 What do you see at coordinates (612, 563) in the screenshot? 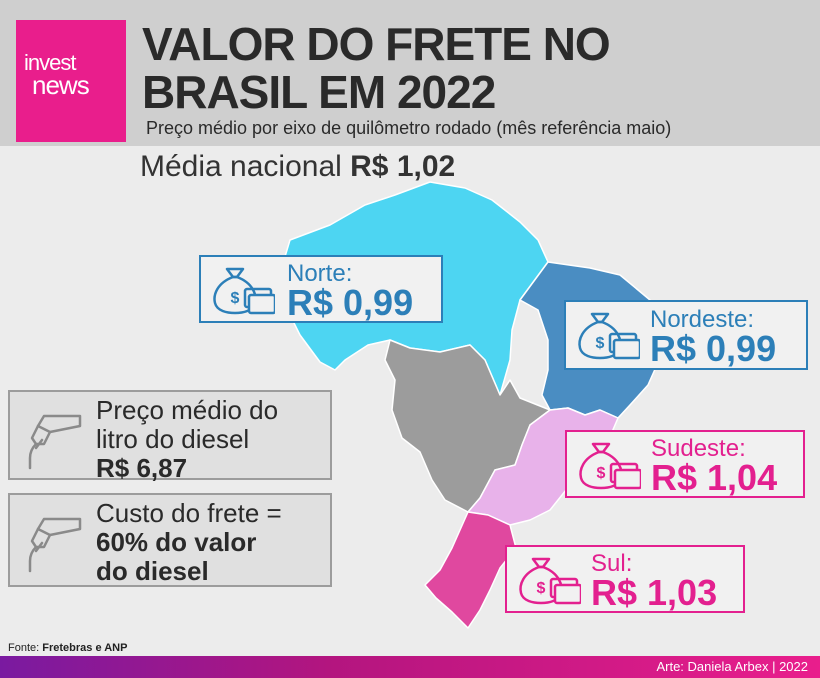
I see `sul-label: Sul:` at bounding box center [612, 563].